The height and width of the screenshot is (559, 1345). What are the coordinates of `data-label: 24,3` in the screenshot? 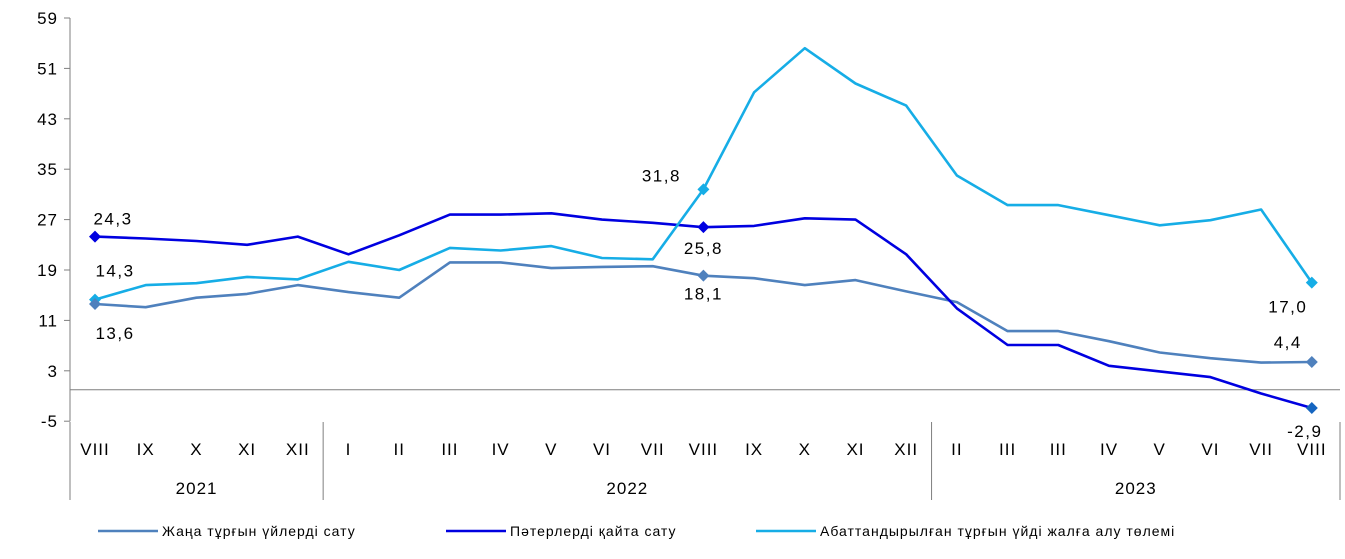 It's located at (112, 219).